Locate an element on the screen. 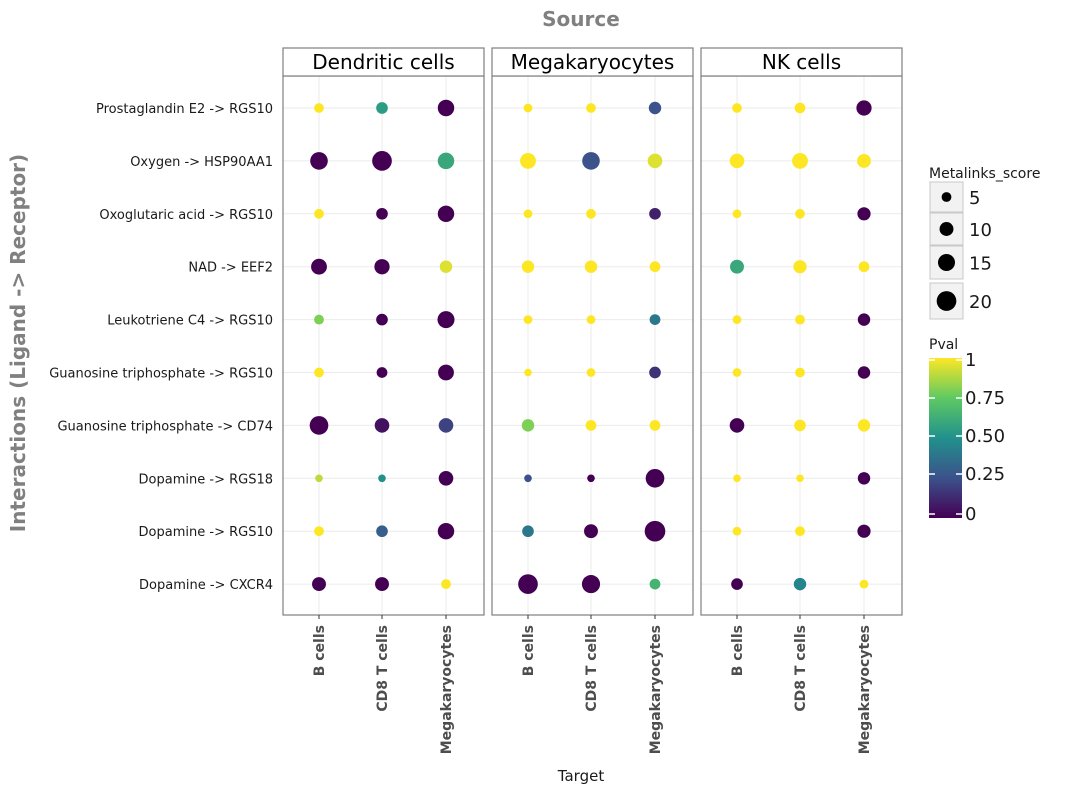  color-legend-title: Pval is located at coordinates (943, 345).